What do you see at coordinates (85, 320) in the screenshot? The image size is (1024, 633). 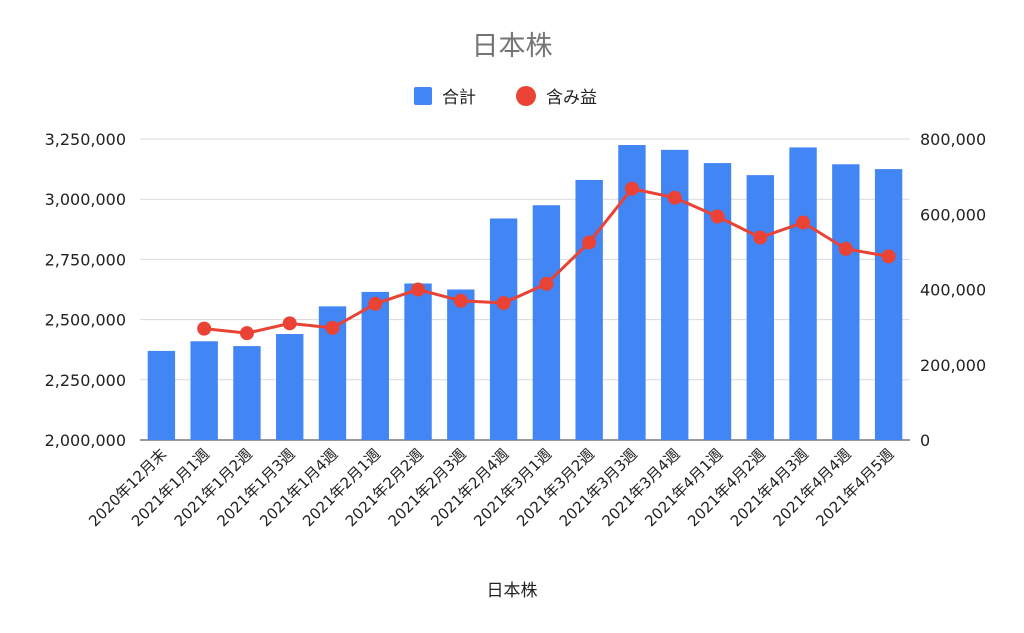 I see `left-axis-tick: 2,500,000` at bounding box center [85, 320].